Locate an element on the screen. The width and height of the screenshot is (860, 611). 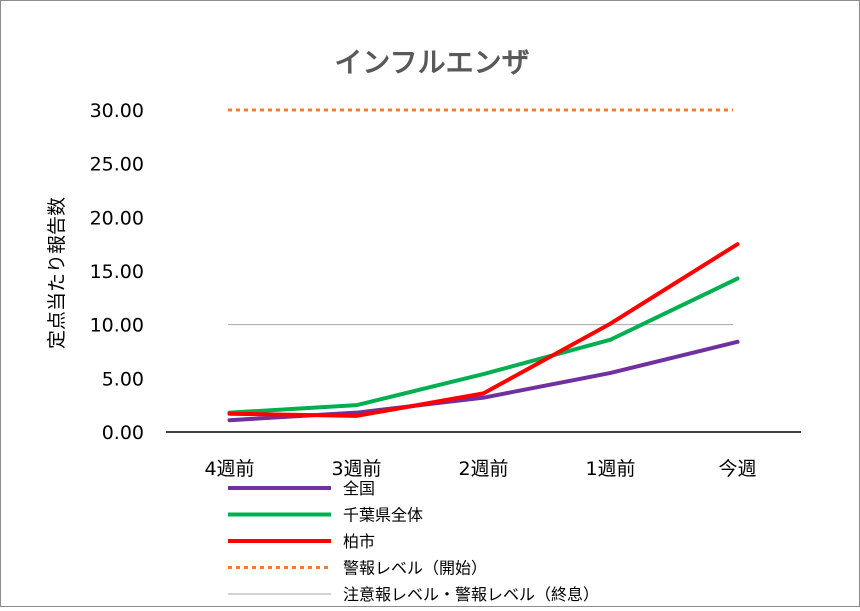
y-tick-label: 10.00 is located at coordinates (117, 326).